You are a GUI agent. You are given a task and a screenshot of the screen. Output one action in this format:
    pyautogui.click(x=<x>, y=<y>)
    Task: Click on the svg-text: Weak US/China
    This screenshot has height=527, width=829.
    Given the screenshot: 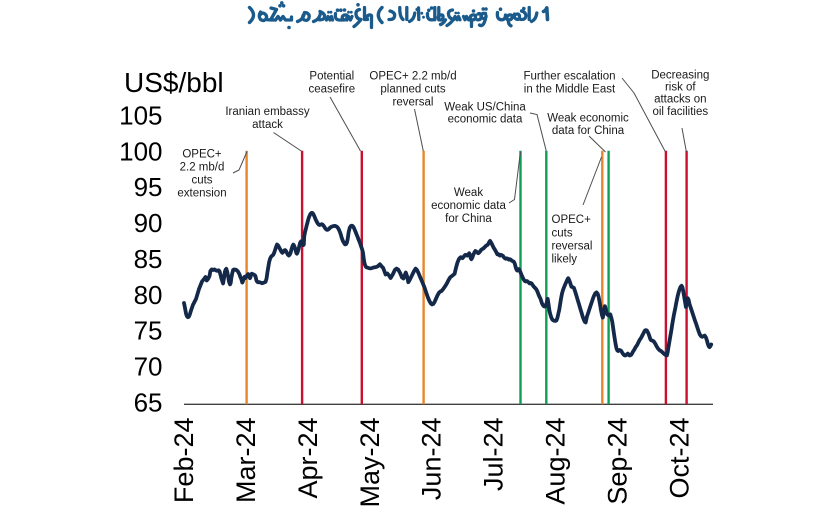 What is the action you would take?
    pyautogui.click(x=485, y=107)
    